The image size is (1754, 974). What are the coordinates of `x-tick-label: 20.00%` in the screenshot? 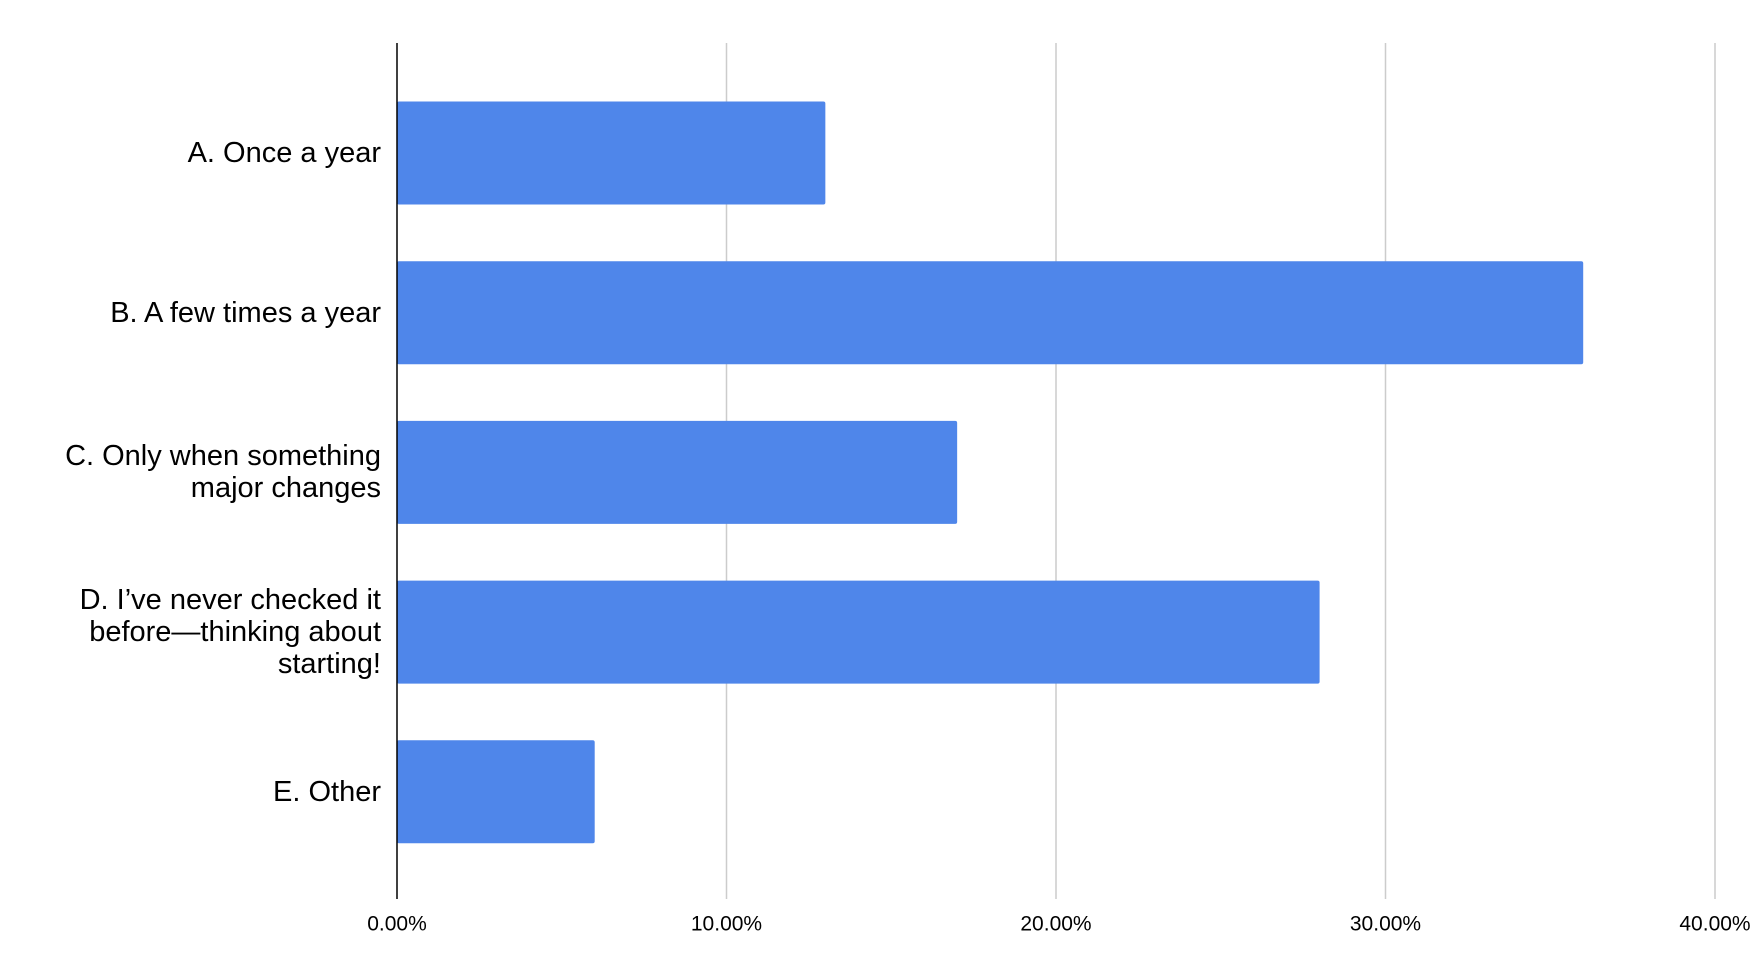 It's located at (1055, 924).